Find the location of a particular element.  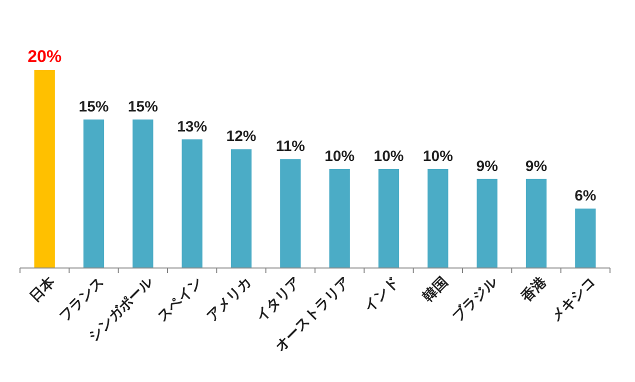

x-tick-label: インド is located at coordinates (381, 293).